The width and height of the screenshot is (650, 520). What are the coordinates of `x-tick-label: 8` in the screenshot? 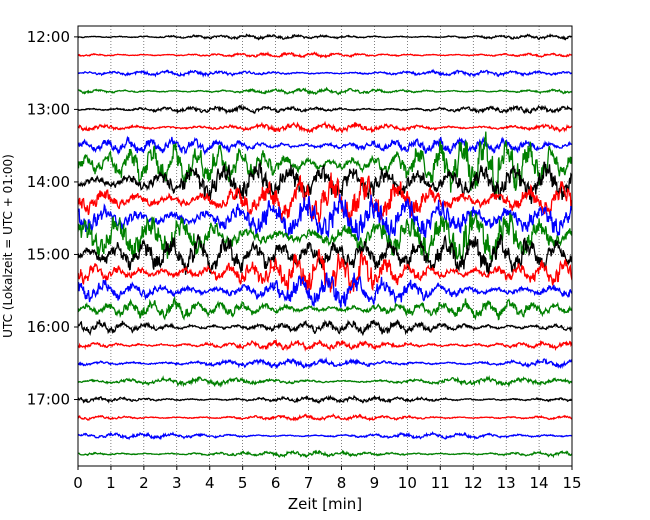 It's located at (342, 483).